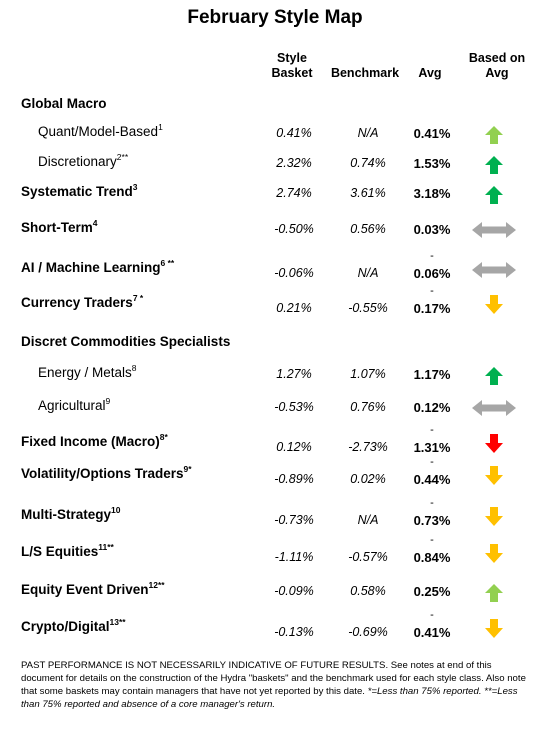 The height and width of the screenshot is (733, 550). What do you see at coordinates (294, 273) in the screenshot?
I see `style-basket-value: -0.06%` at bounding box center [294, 273].